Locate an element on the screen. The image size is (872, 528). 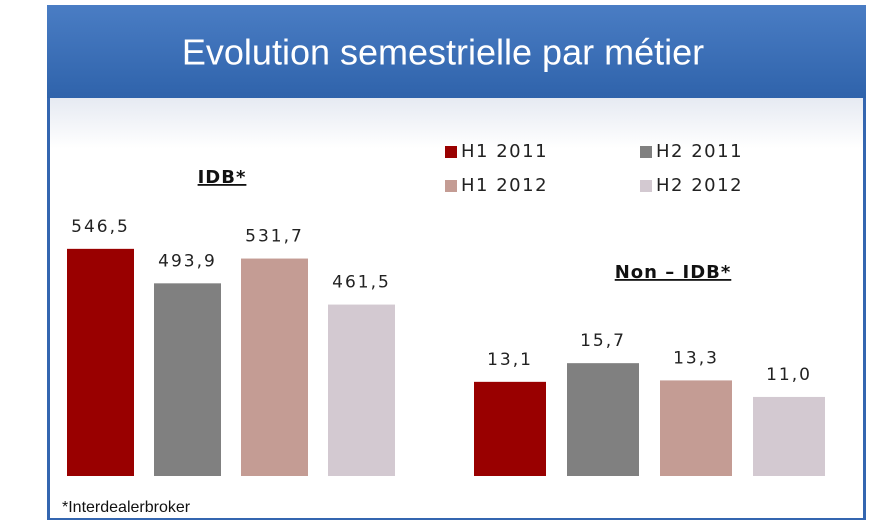
chart-title: Non – IDB* is located at coordinates (673, 272).